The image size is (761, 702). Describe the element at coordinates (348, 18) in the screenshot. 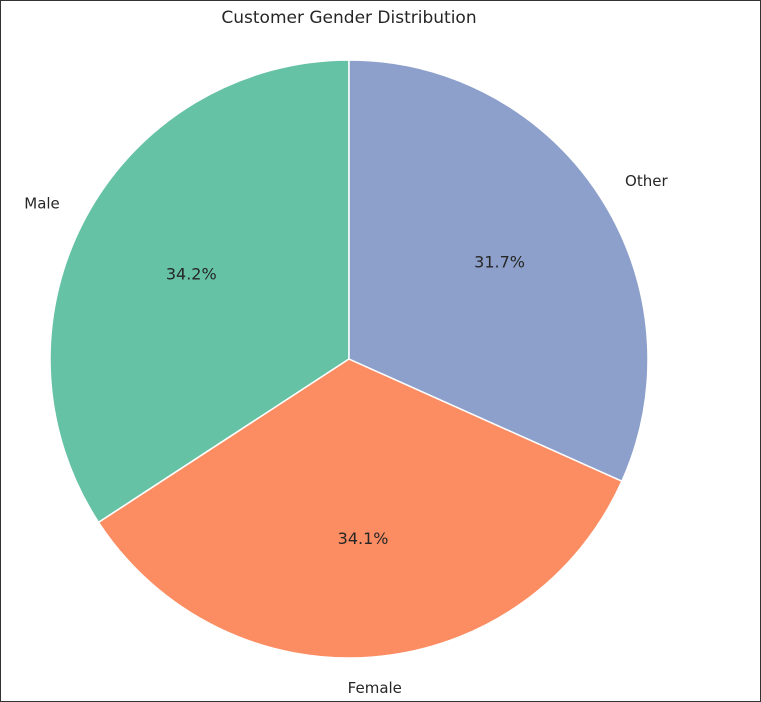

I see `chart-title: Customer Gender Distribution` at that location.